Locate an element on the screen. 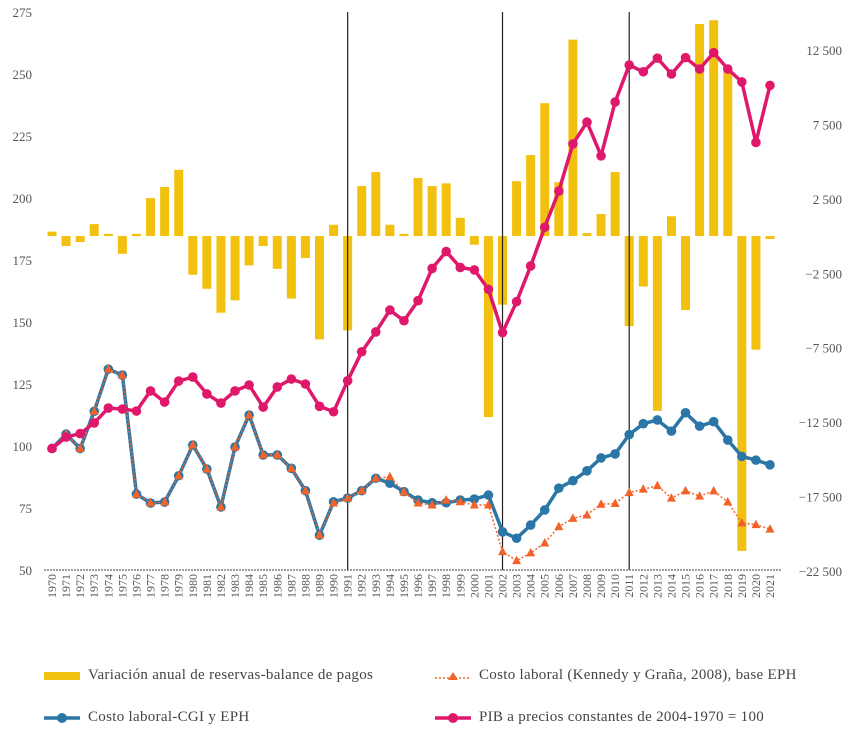 This screenshot has width=850, height=742. bar-2001 is located at coordinates (488, 327).